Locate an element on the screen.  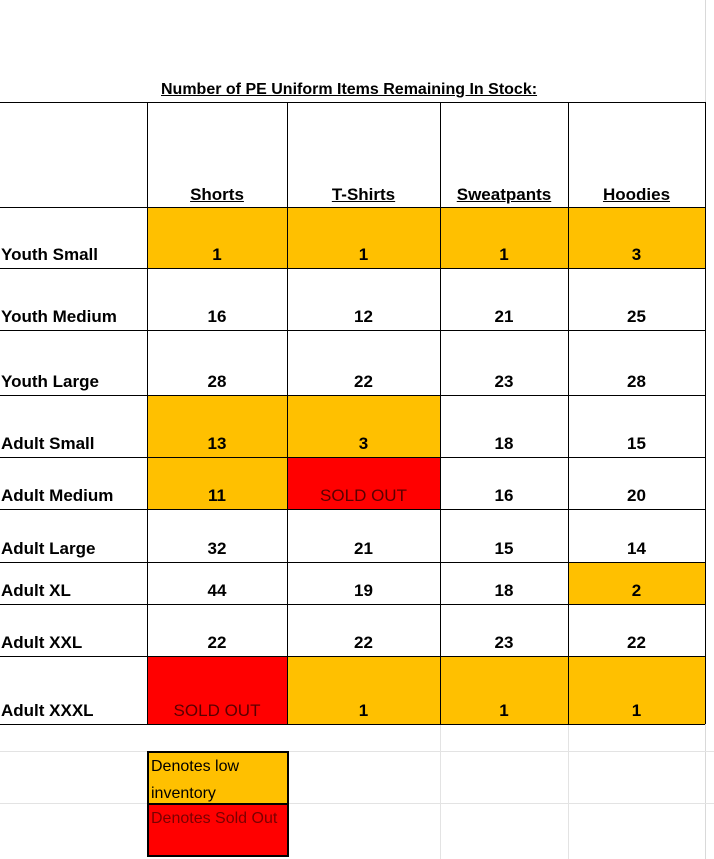
legend-low-inventory: Denotes low inventory is located at coordinates (218, 778).